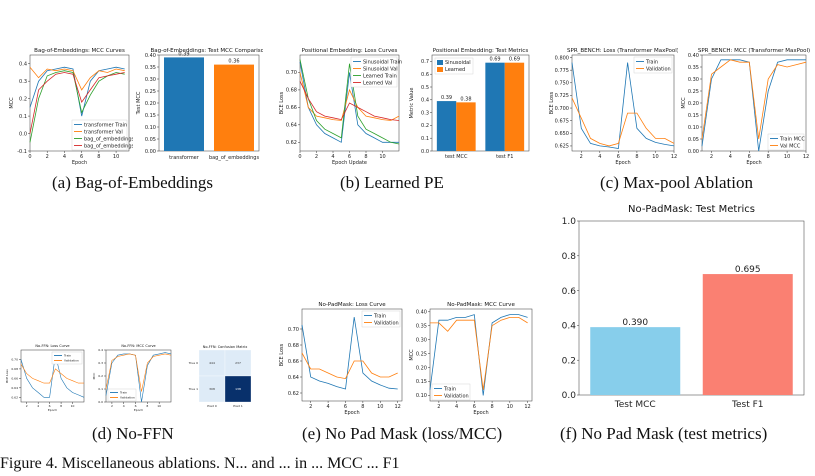 This screenshot has height=476, width=815. Describe the element at coordinates (691, 209) in the screenshot. I see `chart-title: No-PadMask: Test Metrics` at that location.